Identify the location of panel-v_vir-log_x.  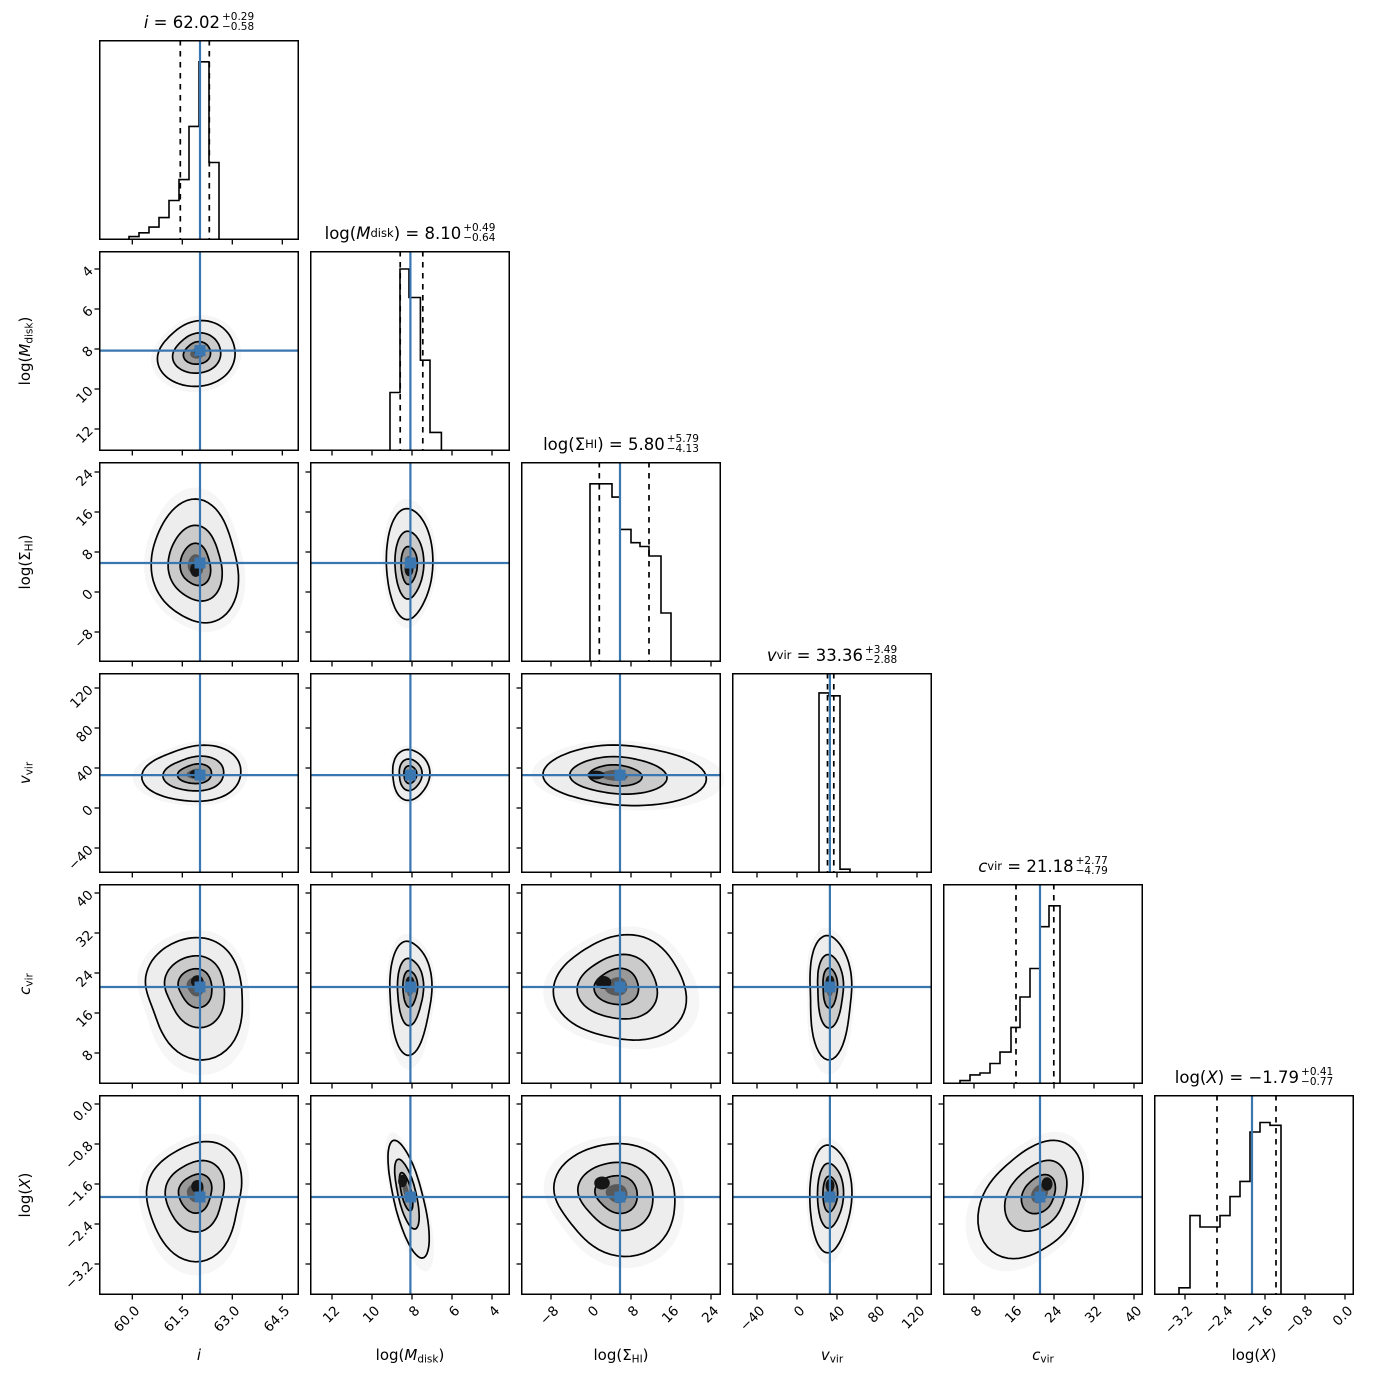
(829, 1197).